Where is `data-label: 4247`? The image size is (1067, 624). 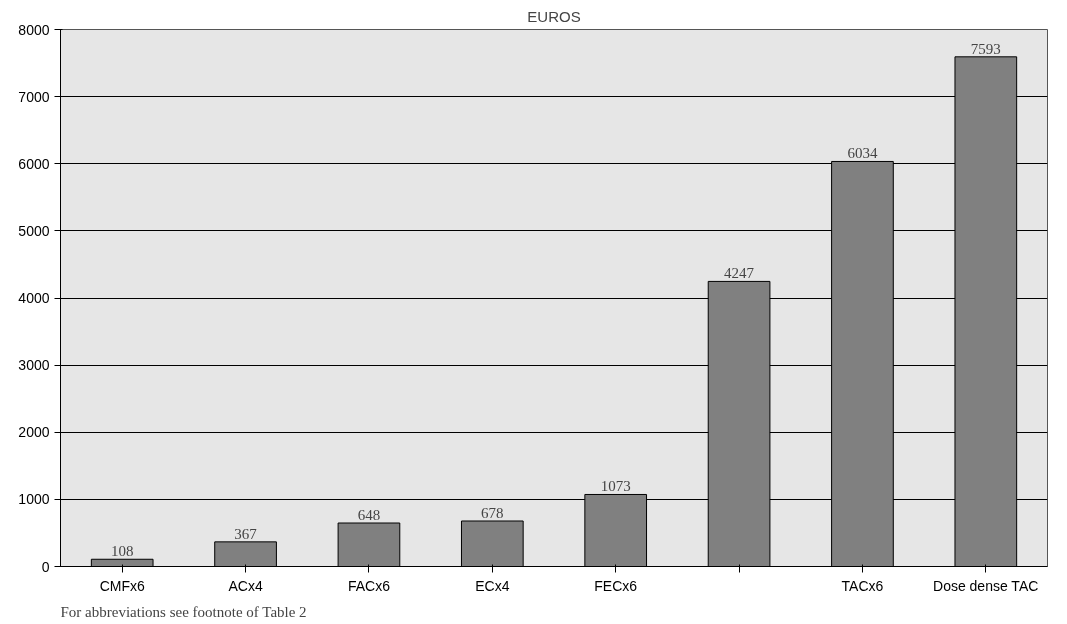
data-label: 4247 is located at coordinates (739, 273).